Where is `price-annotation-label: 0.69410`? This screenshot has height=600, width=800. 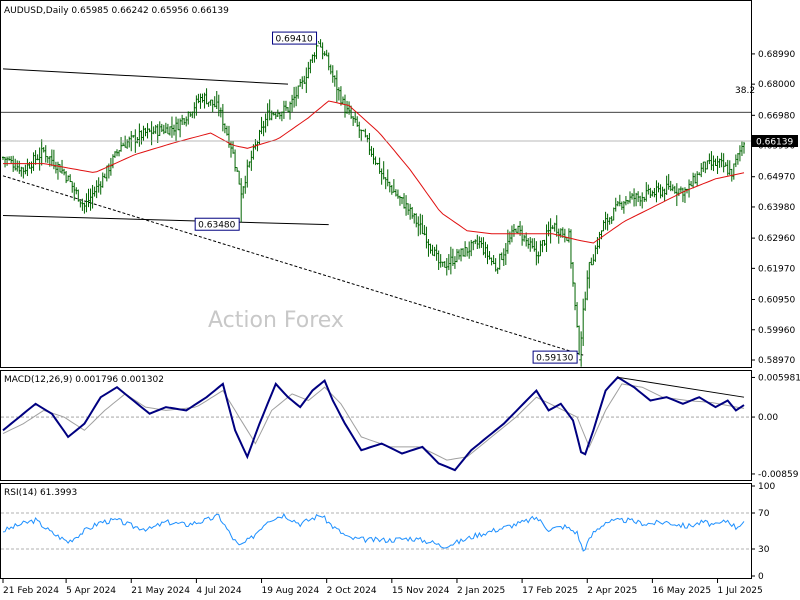
price-annotation-label: 0.69410 is located at coordinates (294, 40).